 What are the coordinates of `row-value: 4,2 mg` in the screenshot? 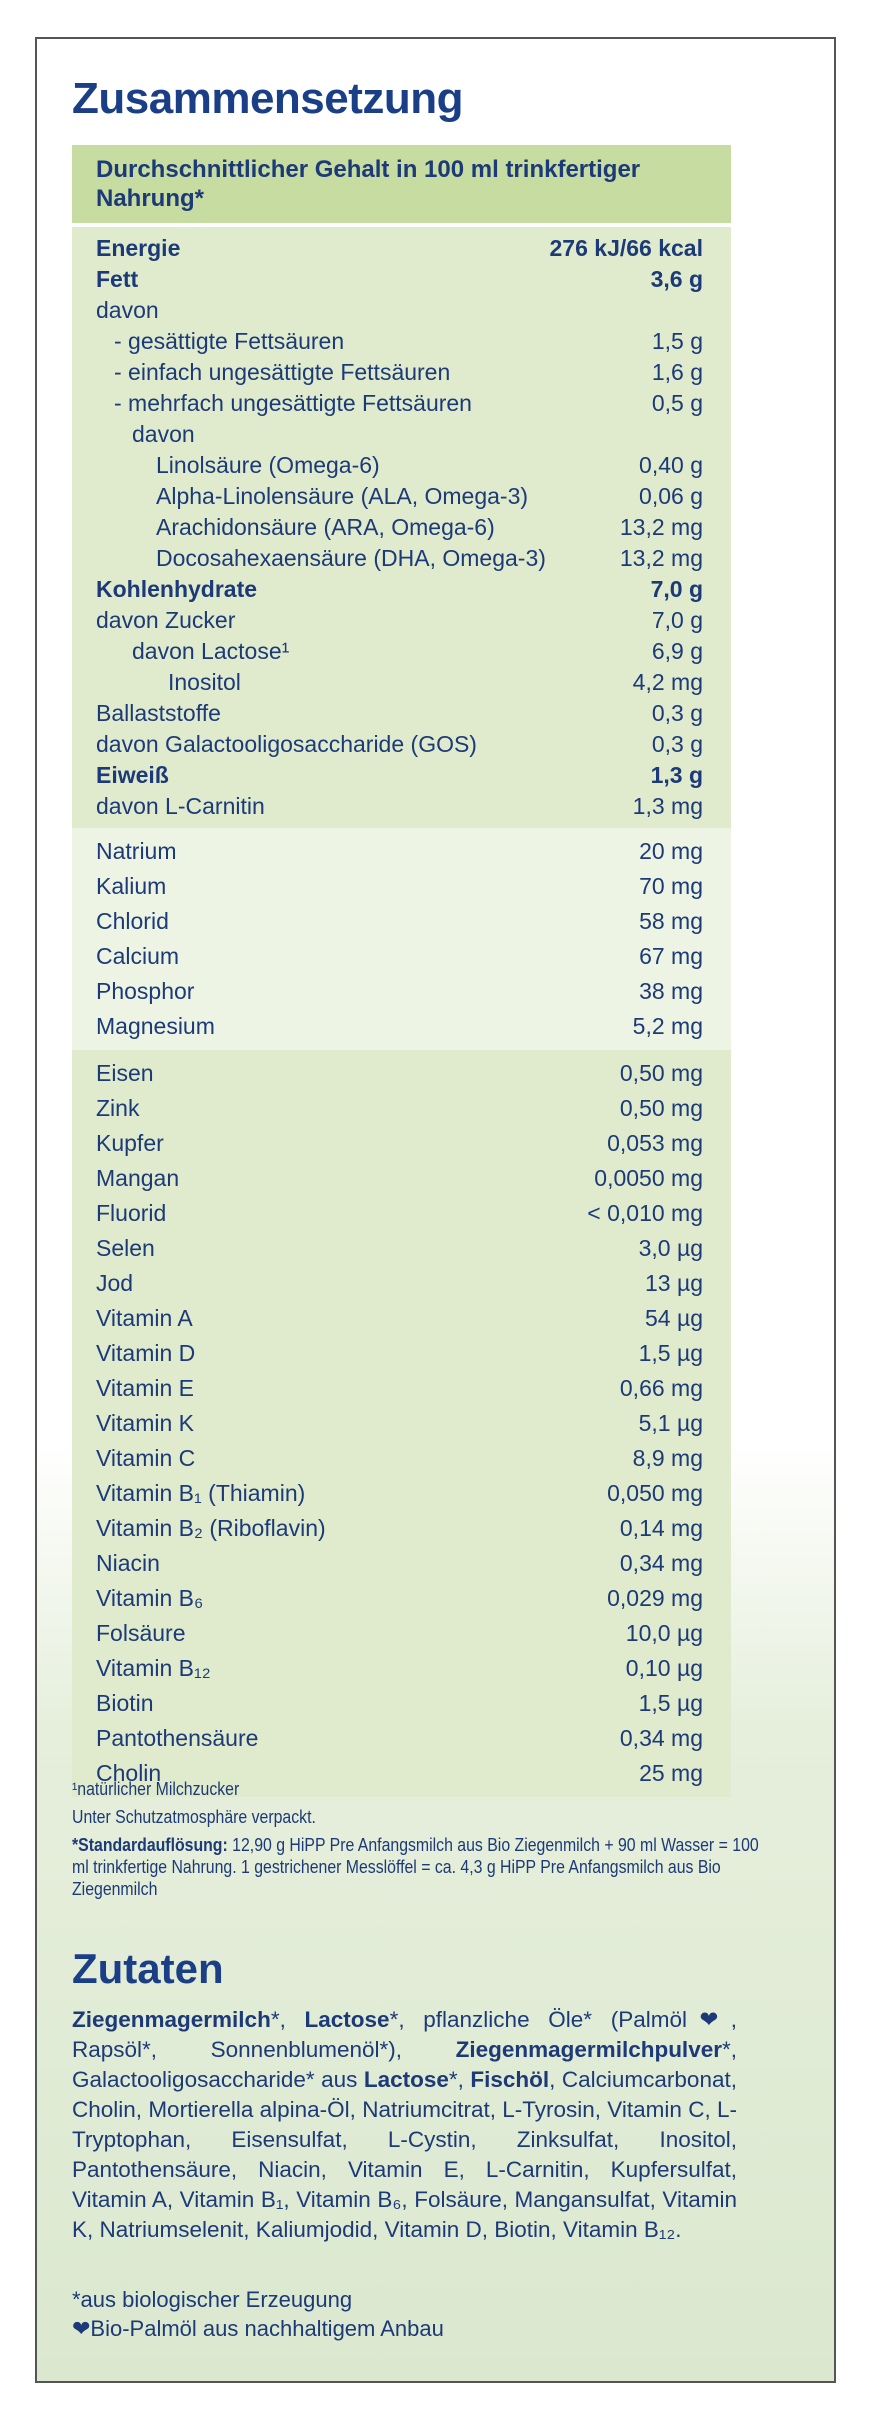 It's located at (667, 682).